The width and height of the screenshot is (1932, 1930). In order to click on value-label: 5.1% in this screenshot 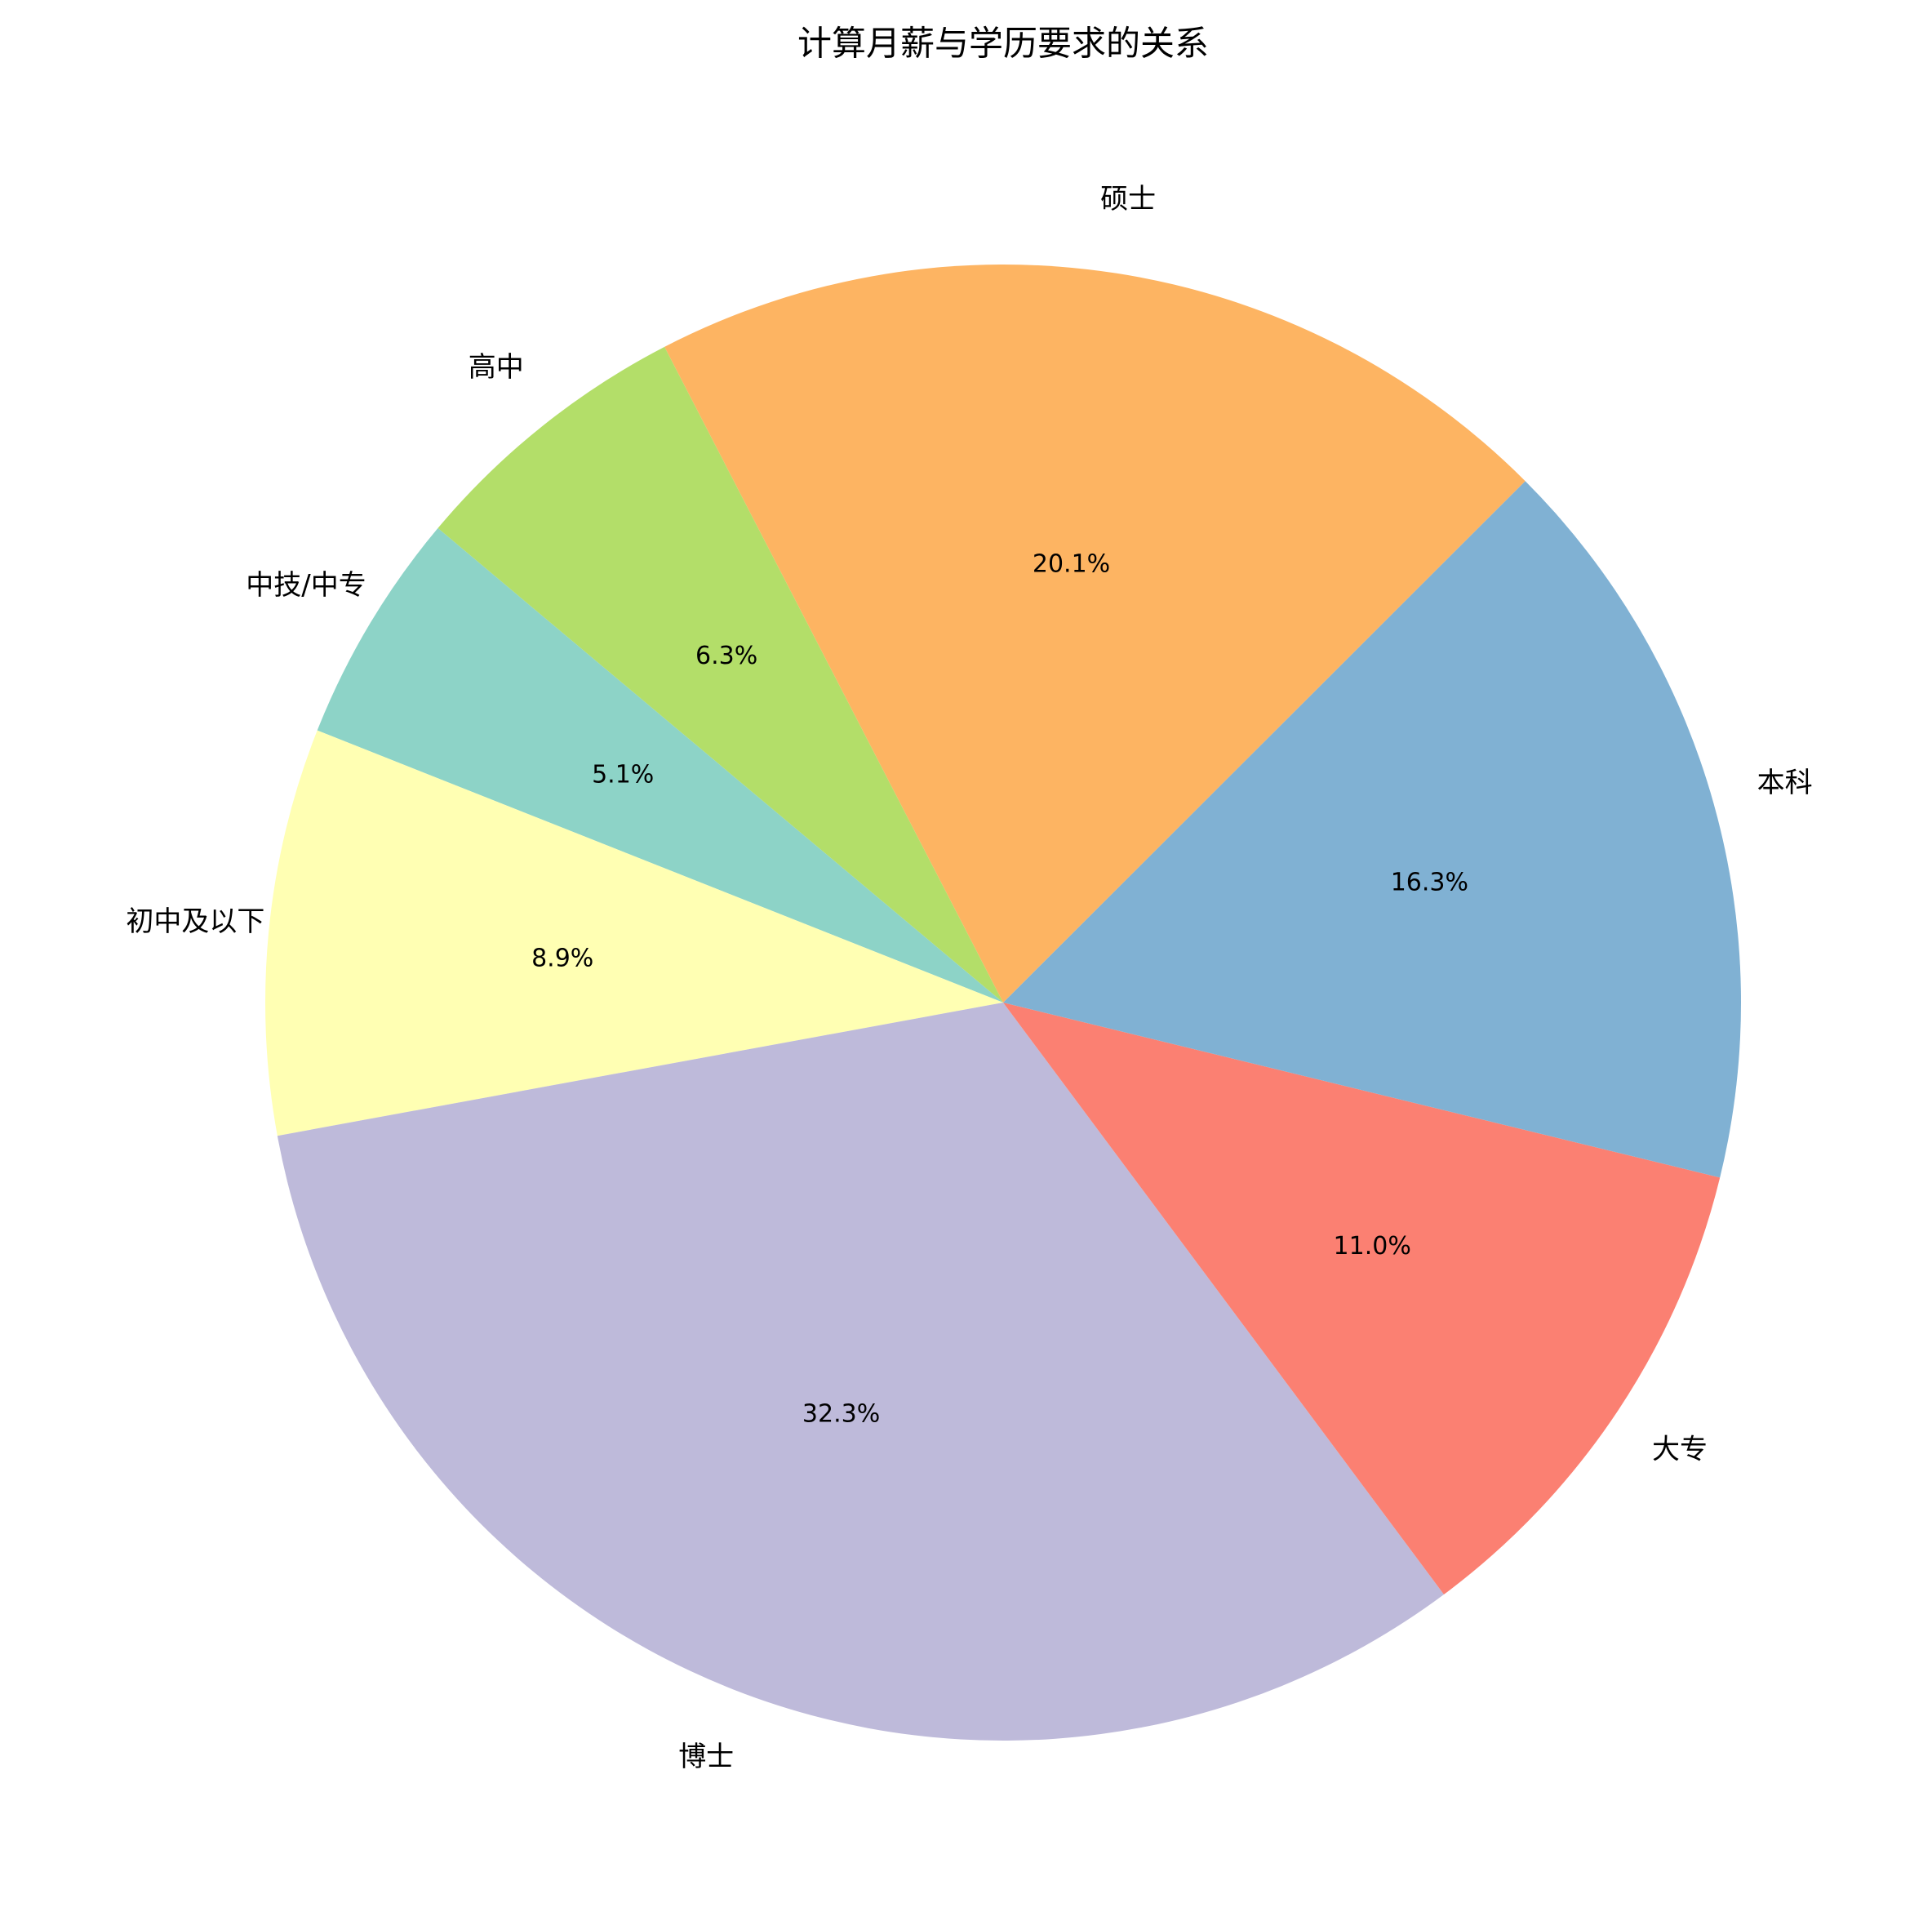, I will do `click(623, 775)`.